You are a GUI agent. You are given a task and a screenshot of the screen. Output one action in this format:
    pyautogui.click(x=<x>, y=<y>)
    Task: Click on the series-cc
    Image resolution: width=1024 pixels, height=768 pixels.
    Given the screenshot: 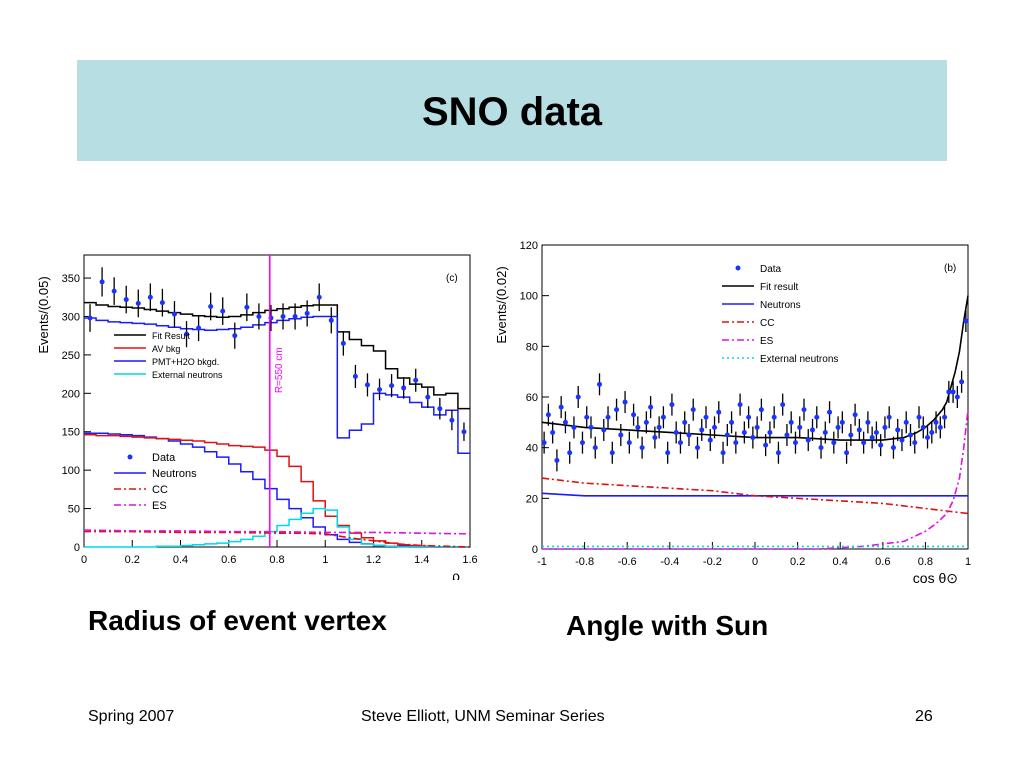 What is the action you would take?
    pyautogui.click(x=755, y=496)
    